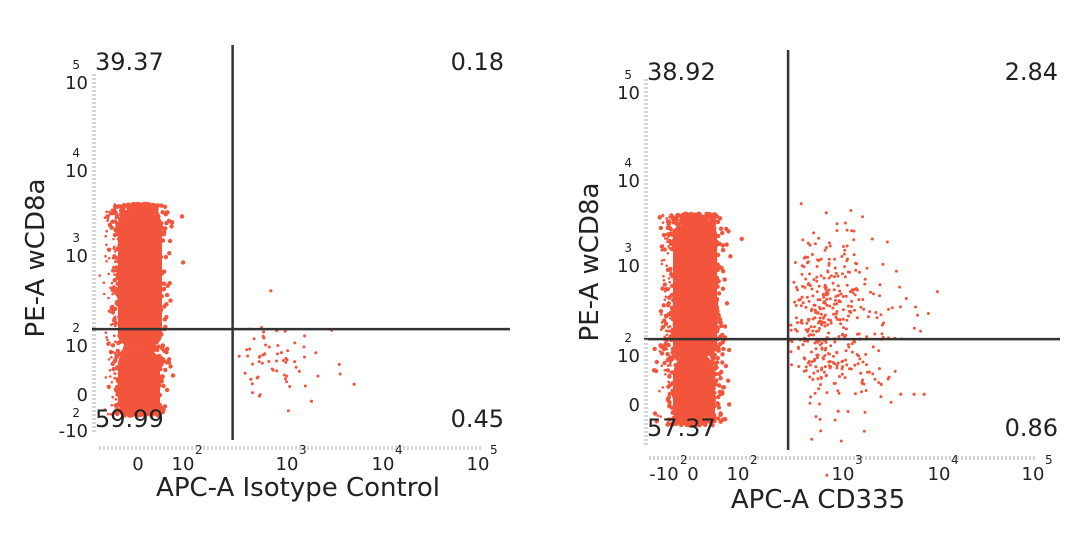  Describe the element at coordinates (227, 309) in the screenshot. I see `event-dots` at that location.